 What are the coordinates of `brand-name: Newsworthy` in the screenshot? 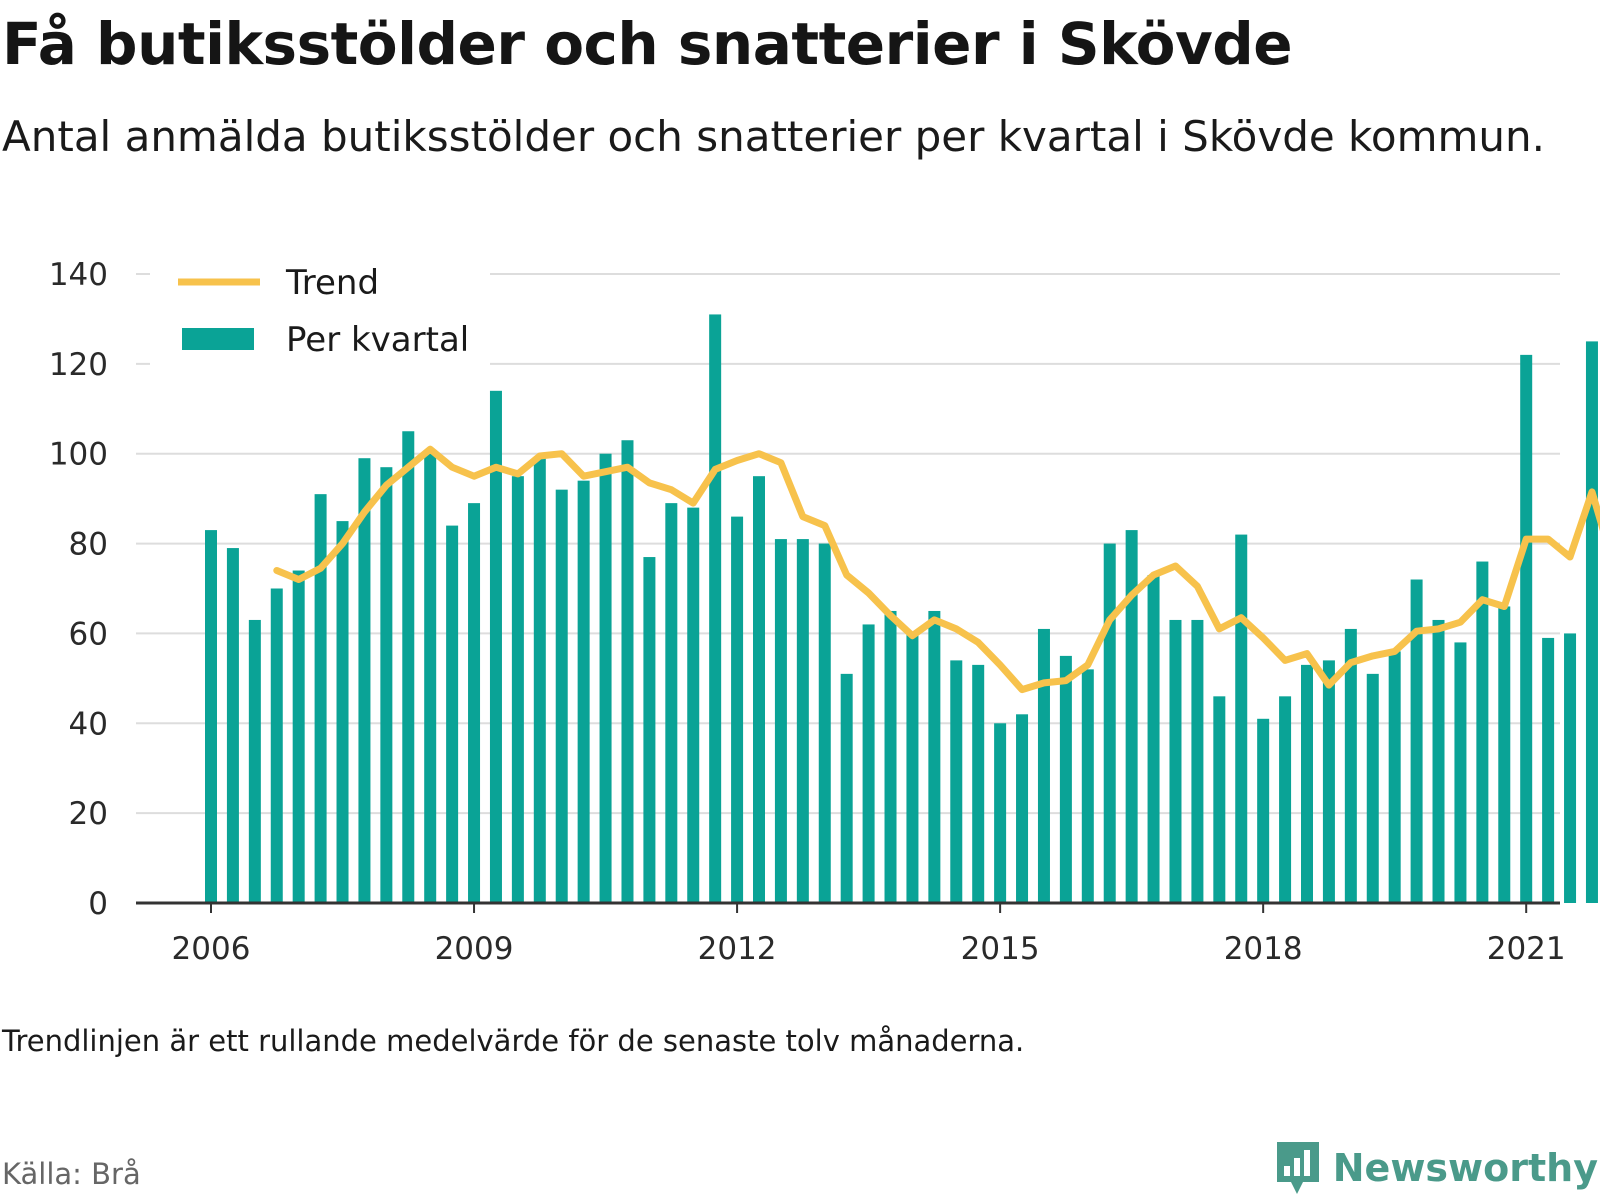 It's located at (1465, 1168).